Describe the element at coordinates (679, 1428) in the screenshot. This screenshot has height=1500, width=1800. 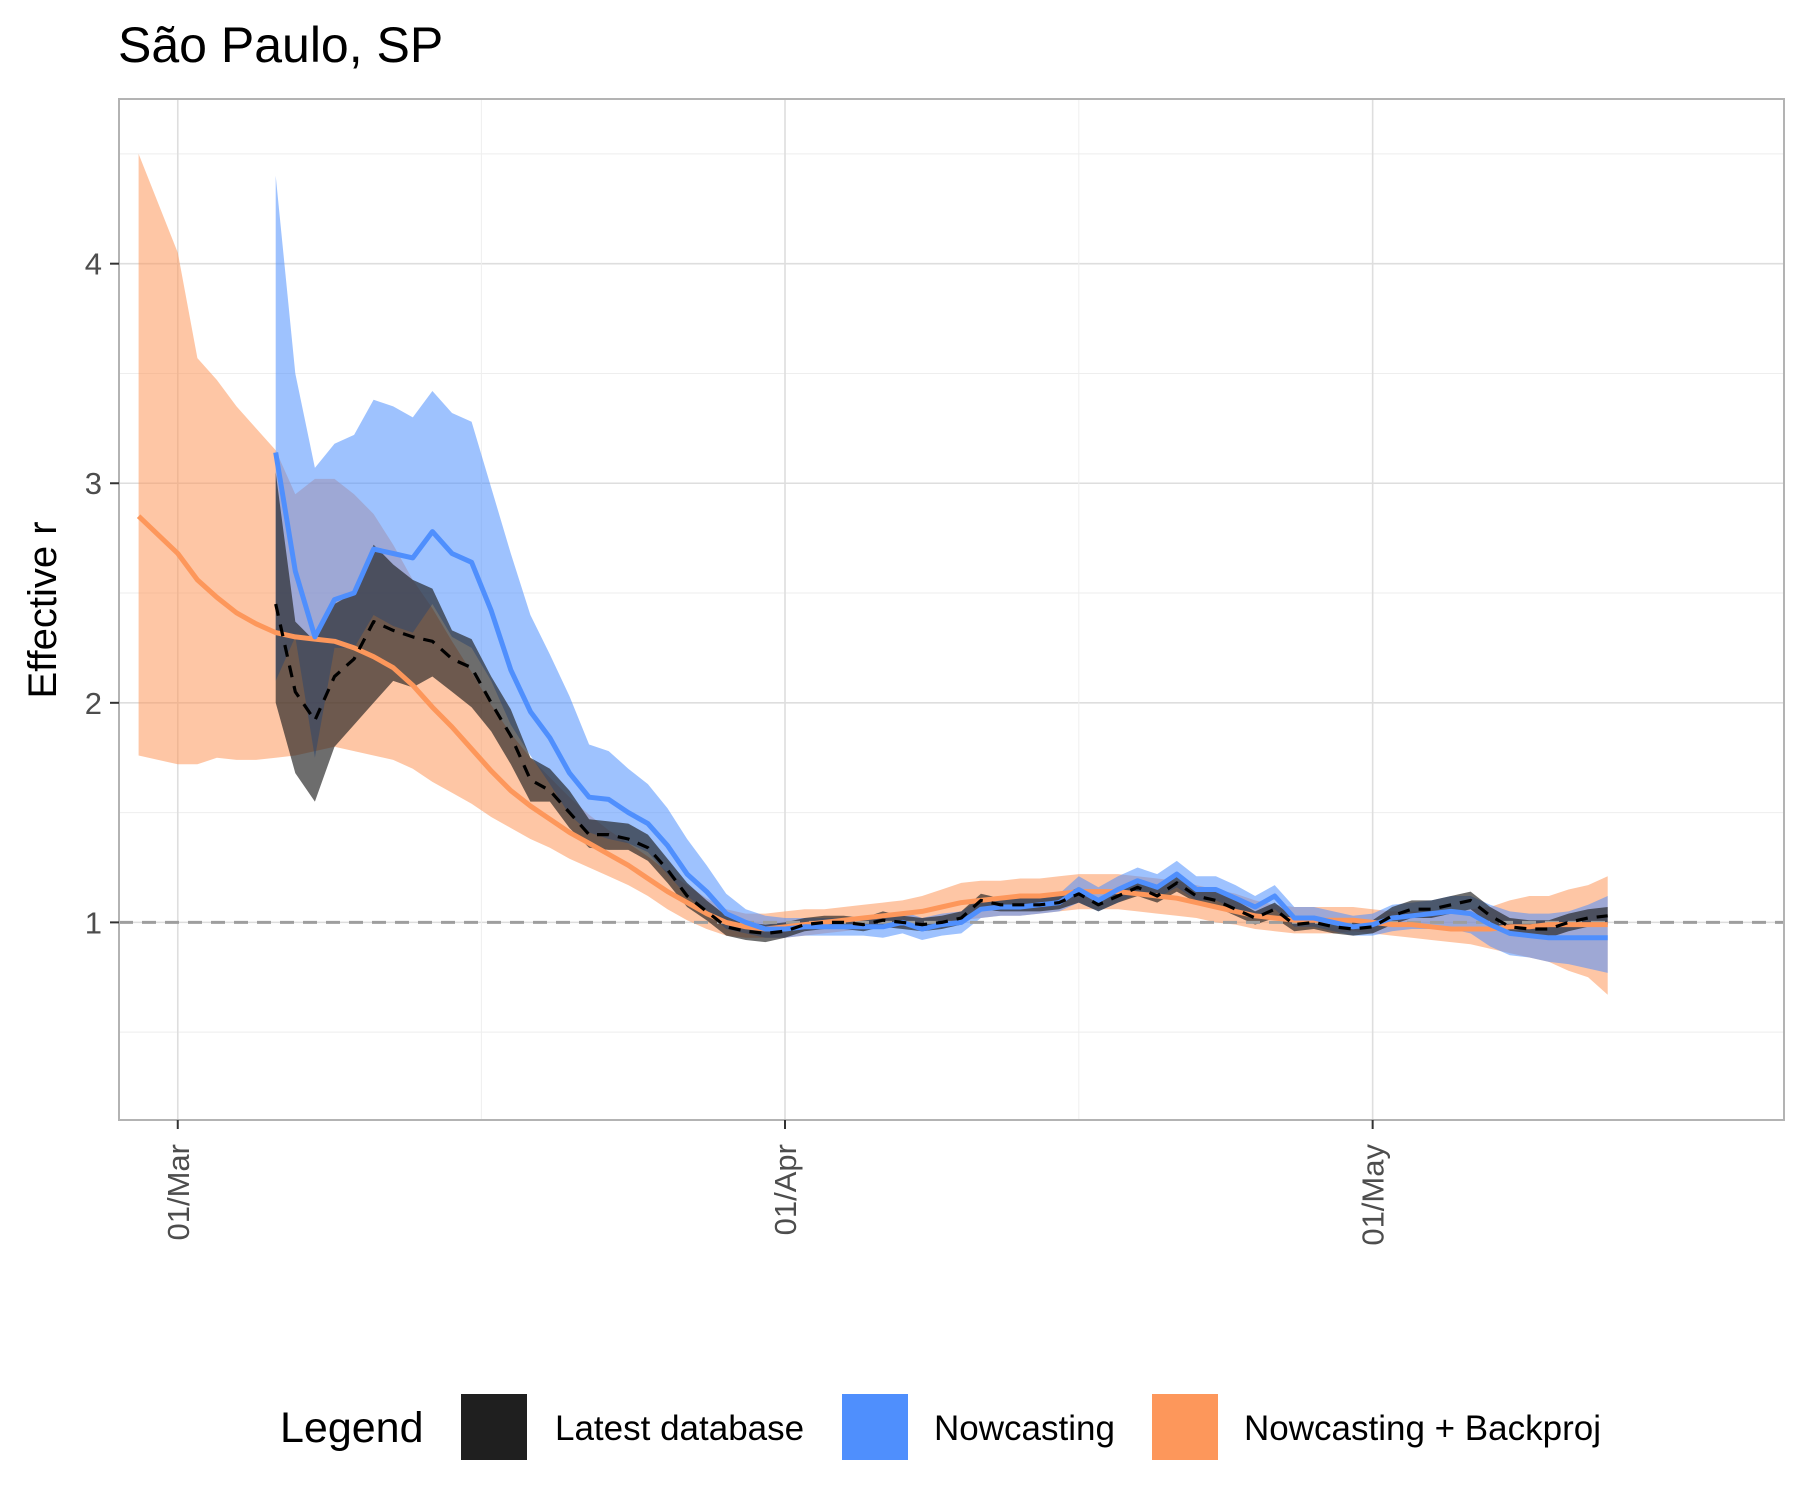
I see `legend-label-latest-database: Latest database` at that location.